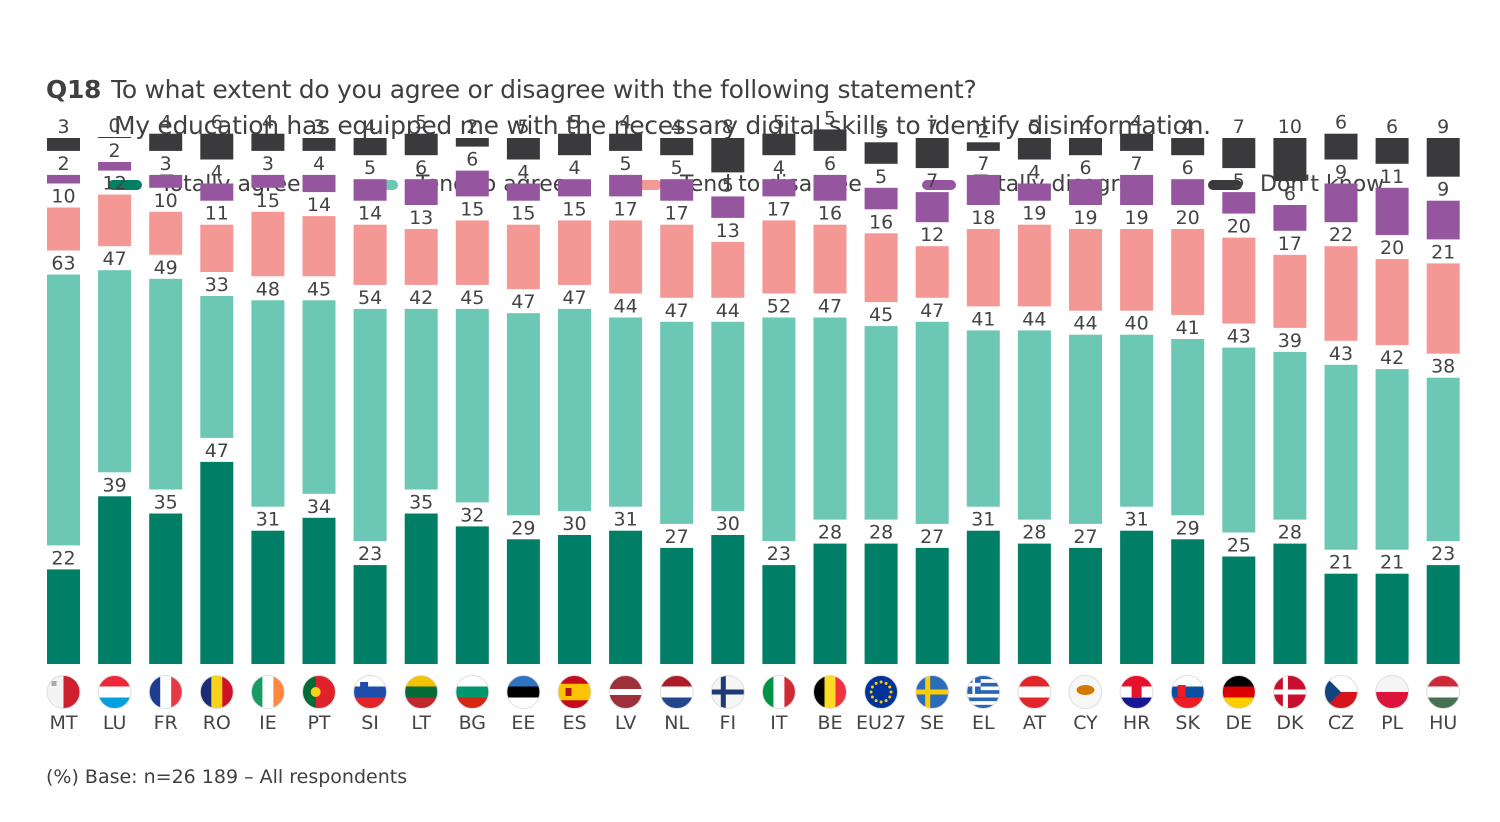  What do you see at coordinates (63, 197) in the screenshot?
I see `data-label-tend-to-disagree-mt: 10` at bounding box center [63, 197].